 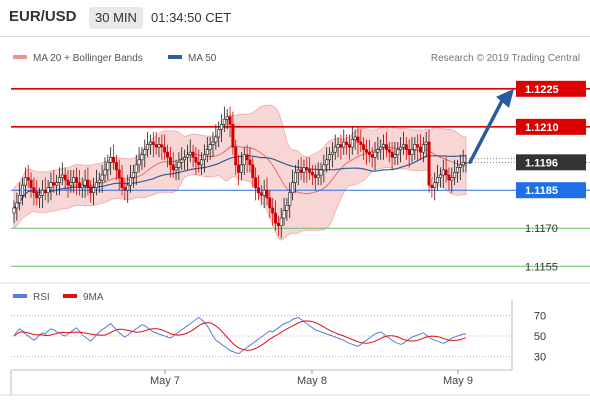 What do you see at coordinates (41, 297) in the screenshot?
I see `legend-label-rsi: RSI` at bounding box center [41, 297].